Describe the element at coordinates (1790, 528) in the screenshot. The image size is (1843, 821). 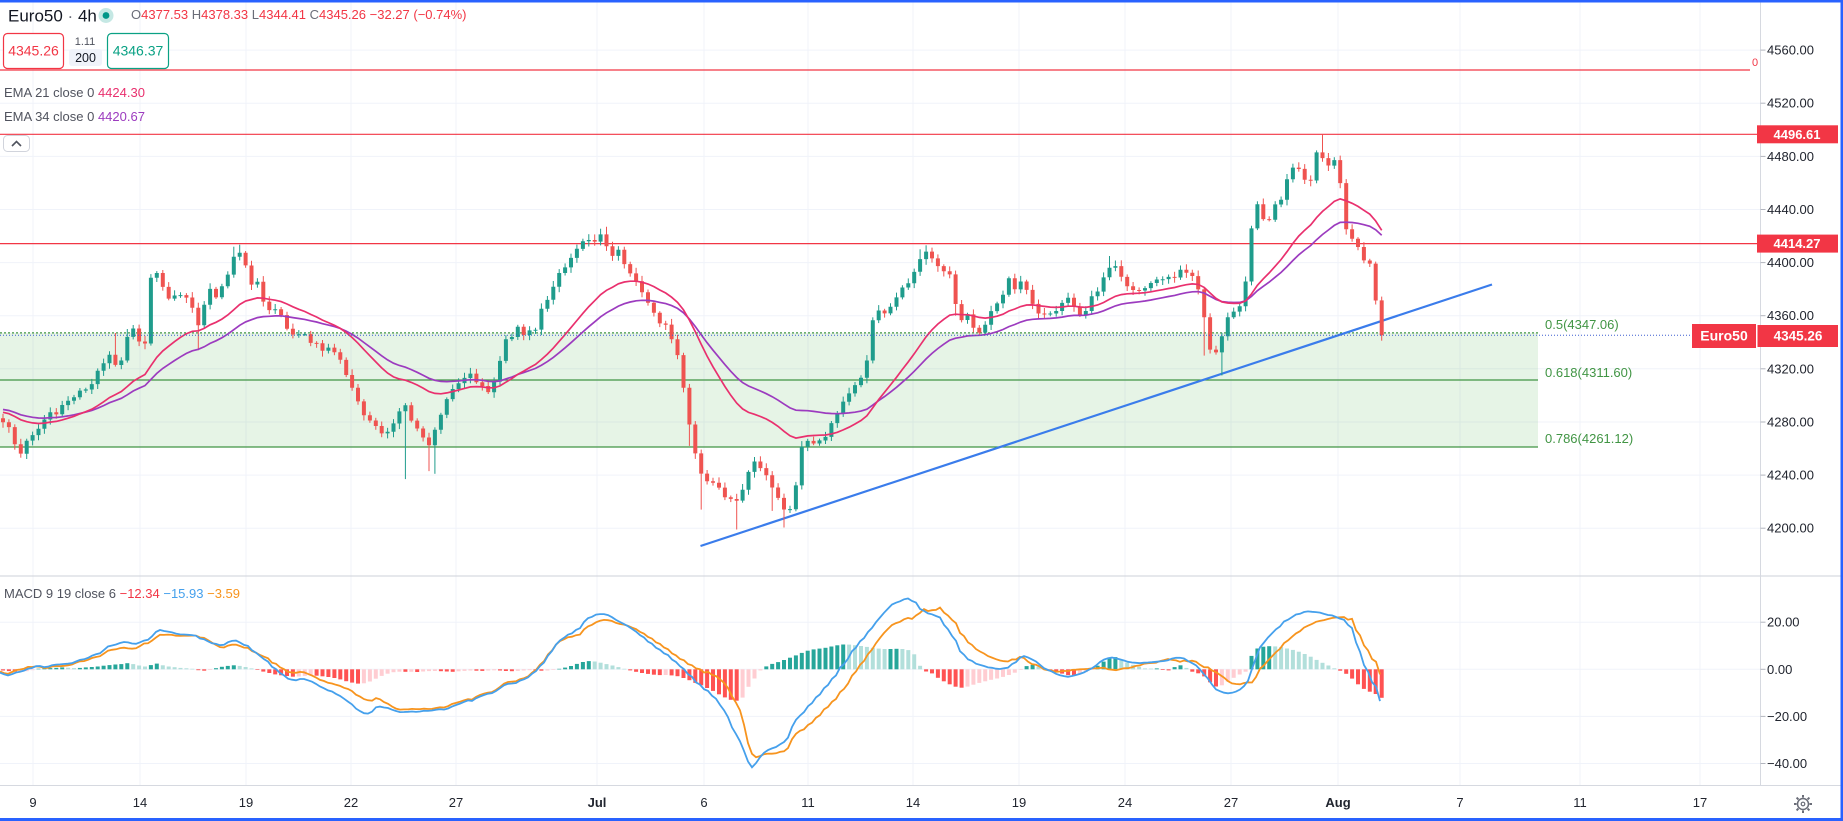
I see `svg-text: 4200.00` at that location.